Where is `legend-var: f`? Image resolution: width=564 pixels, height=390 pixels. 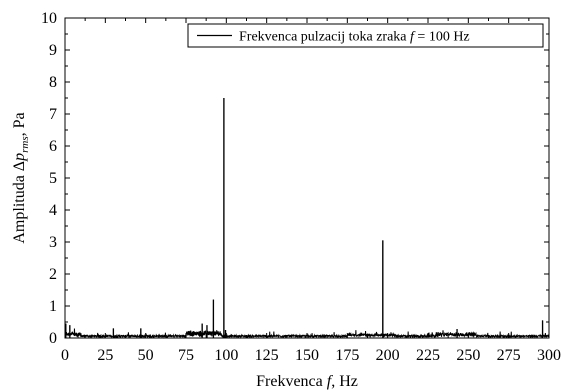 legend-var: f is located at coordinates (413, 37).